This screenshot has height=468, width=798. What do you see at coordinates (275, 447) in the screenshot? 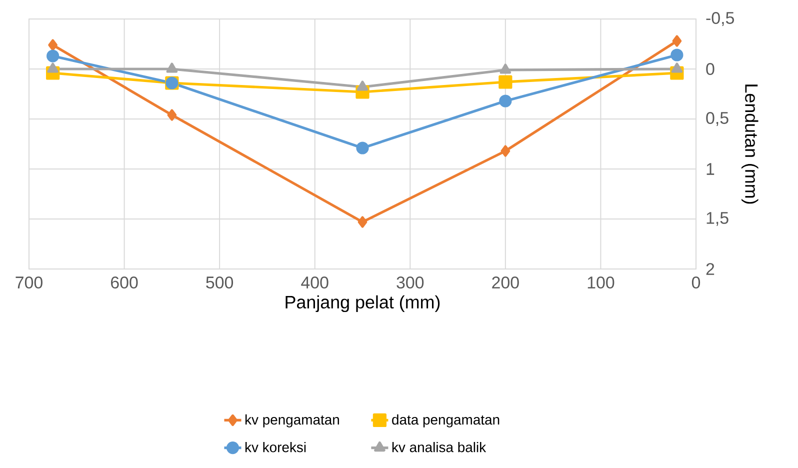
I see `legend-label: kv koreksi` at bounding box center [275, 447].